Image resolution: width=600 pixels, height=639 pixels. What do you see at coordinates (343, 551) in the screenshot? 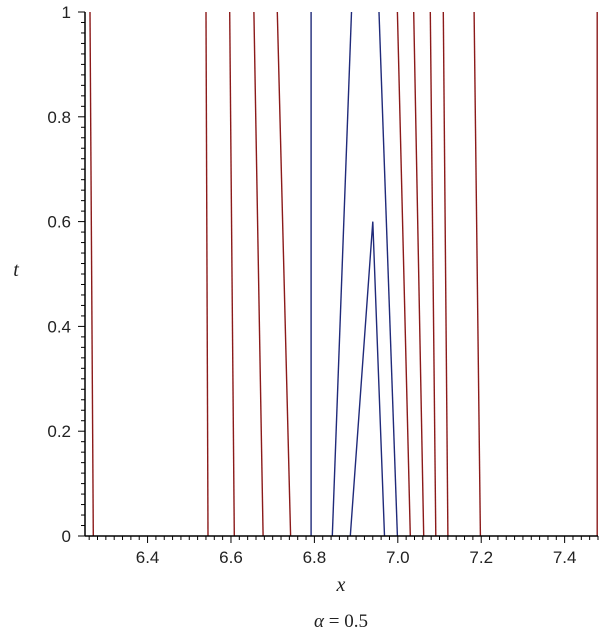
I see `x-ticks: 6.4 6.6 6.8 7.0 7.2 7.4` at bounding box center [343, 551].